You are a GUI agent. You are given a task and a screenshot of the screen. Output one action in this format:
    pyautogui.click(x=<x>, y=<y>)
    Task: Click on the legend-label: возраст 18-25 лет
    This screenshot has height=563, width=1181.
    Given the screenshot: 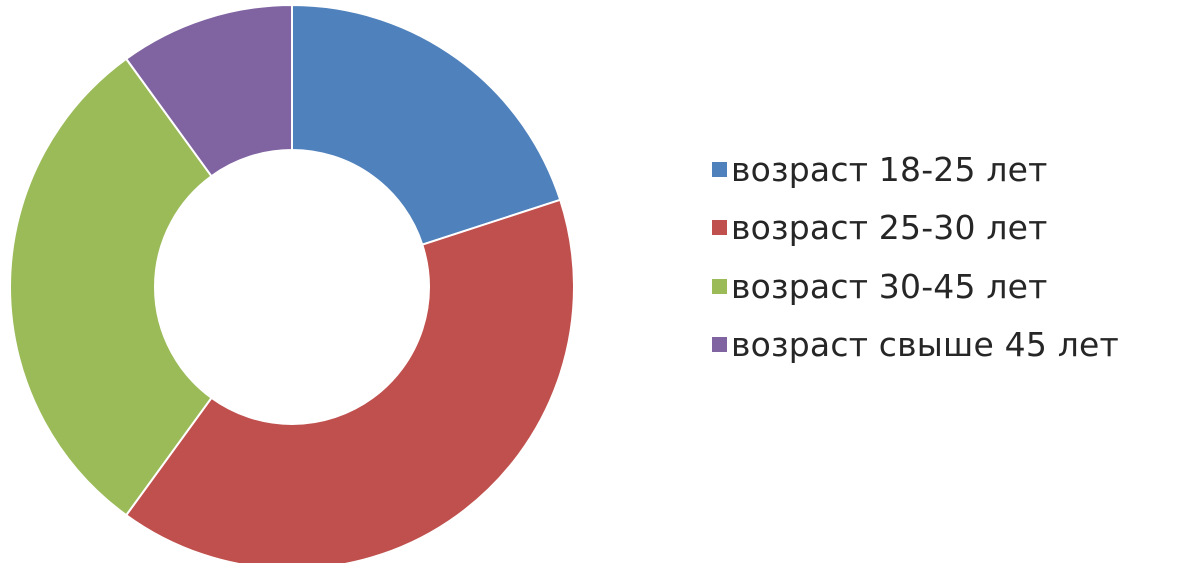 What is the action you would take?
    pyautogui.click(x=889, y=169)
    